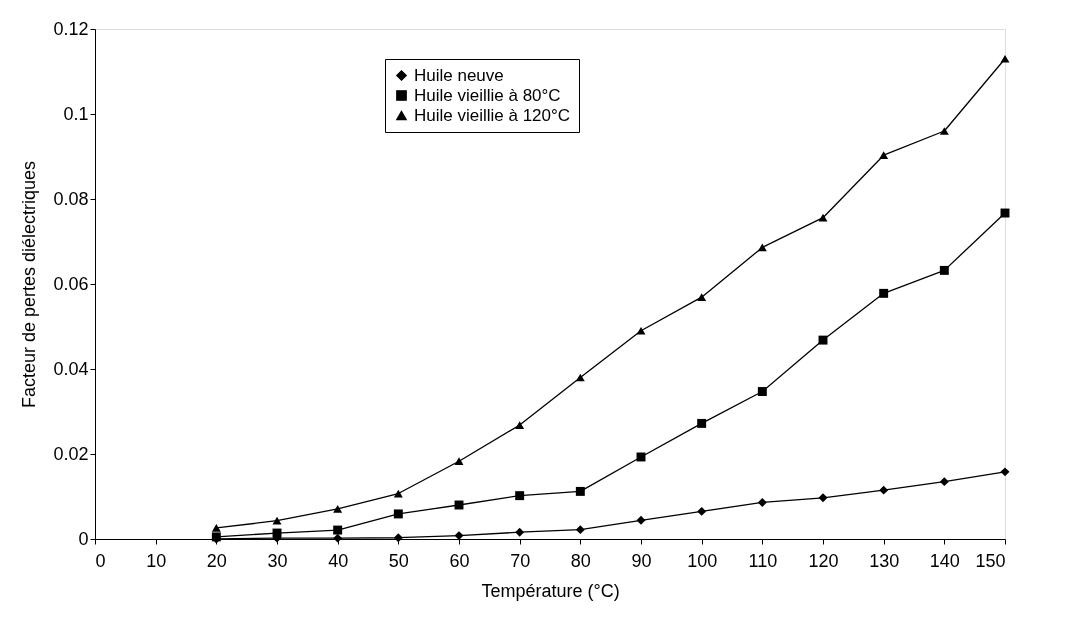  What do you see at coordinates (487, 95) in the screenshot?
I see `legend-label: Huile vieillie à 80°C` at bounding box center [487, 95].